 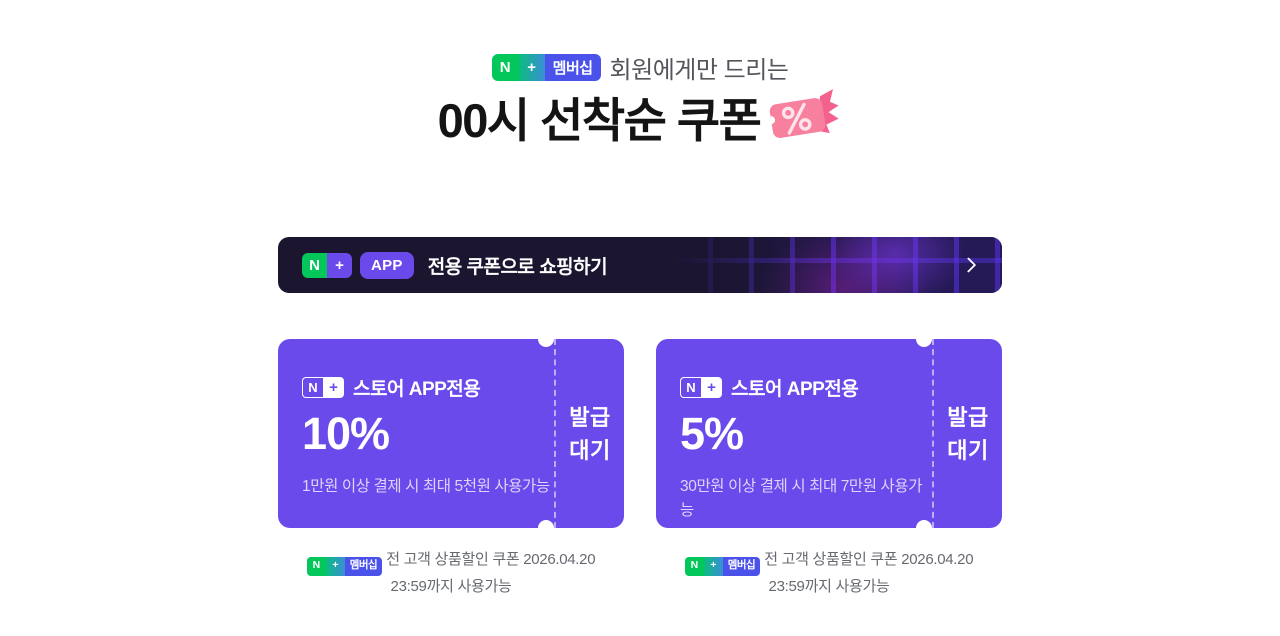 What do you see at coordinates (712, 434) in the screenshot?
I see `coupon-discount-value: 5%` at bounding box center [712, 434].